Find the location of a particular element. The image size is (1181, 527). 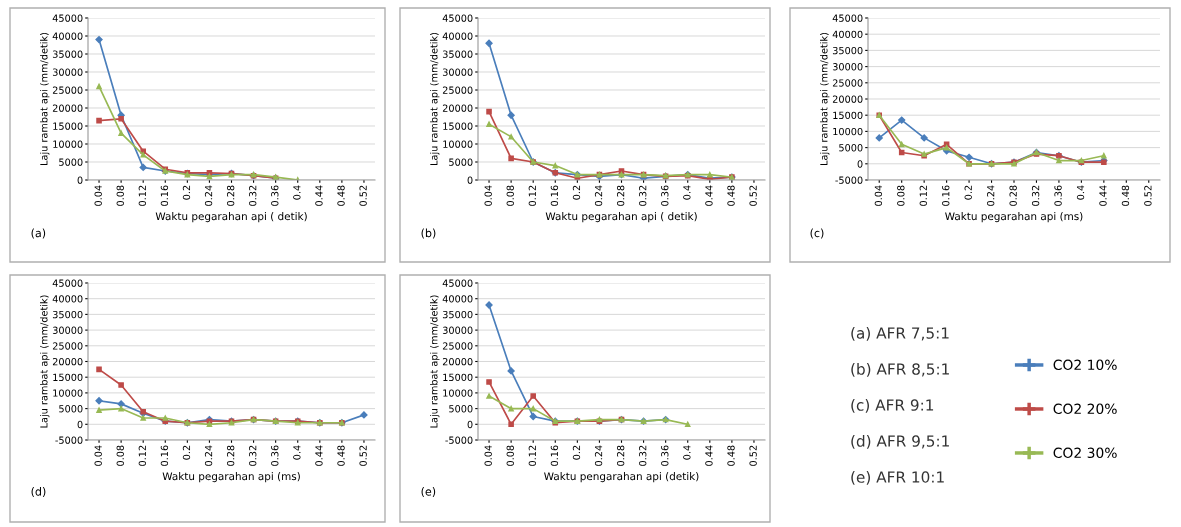

legend-label: CO2 20% is located at coordinates (1085, 409).